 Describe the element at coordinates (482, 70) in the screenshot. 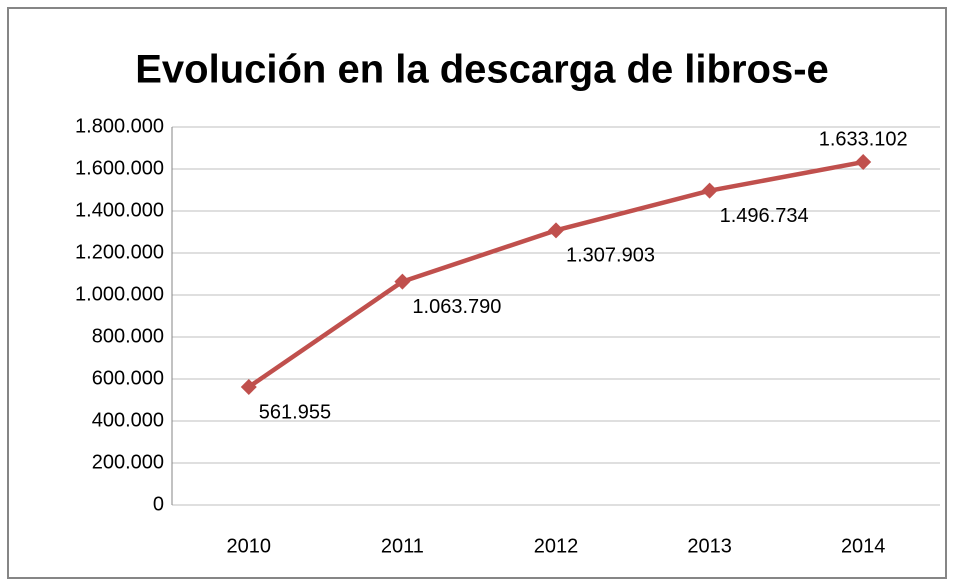

I see `chart-title: Evolución en la descarga de libros-e` at that location.